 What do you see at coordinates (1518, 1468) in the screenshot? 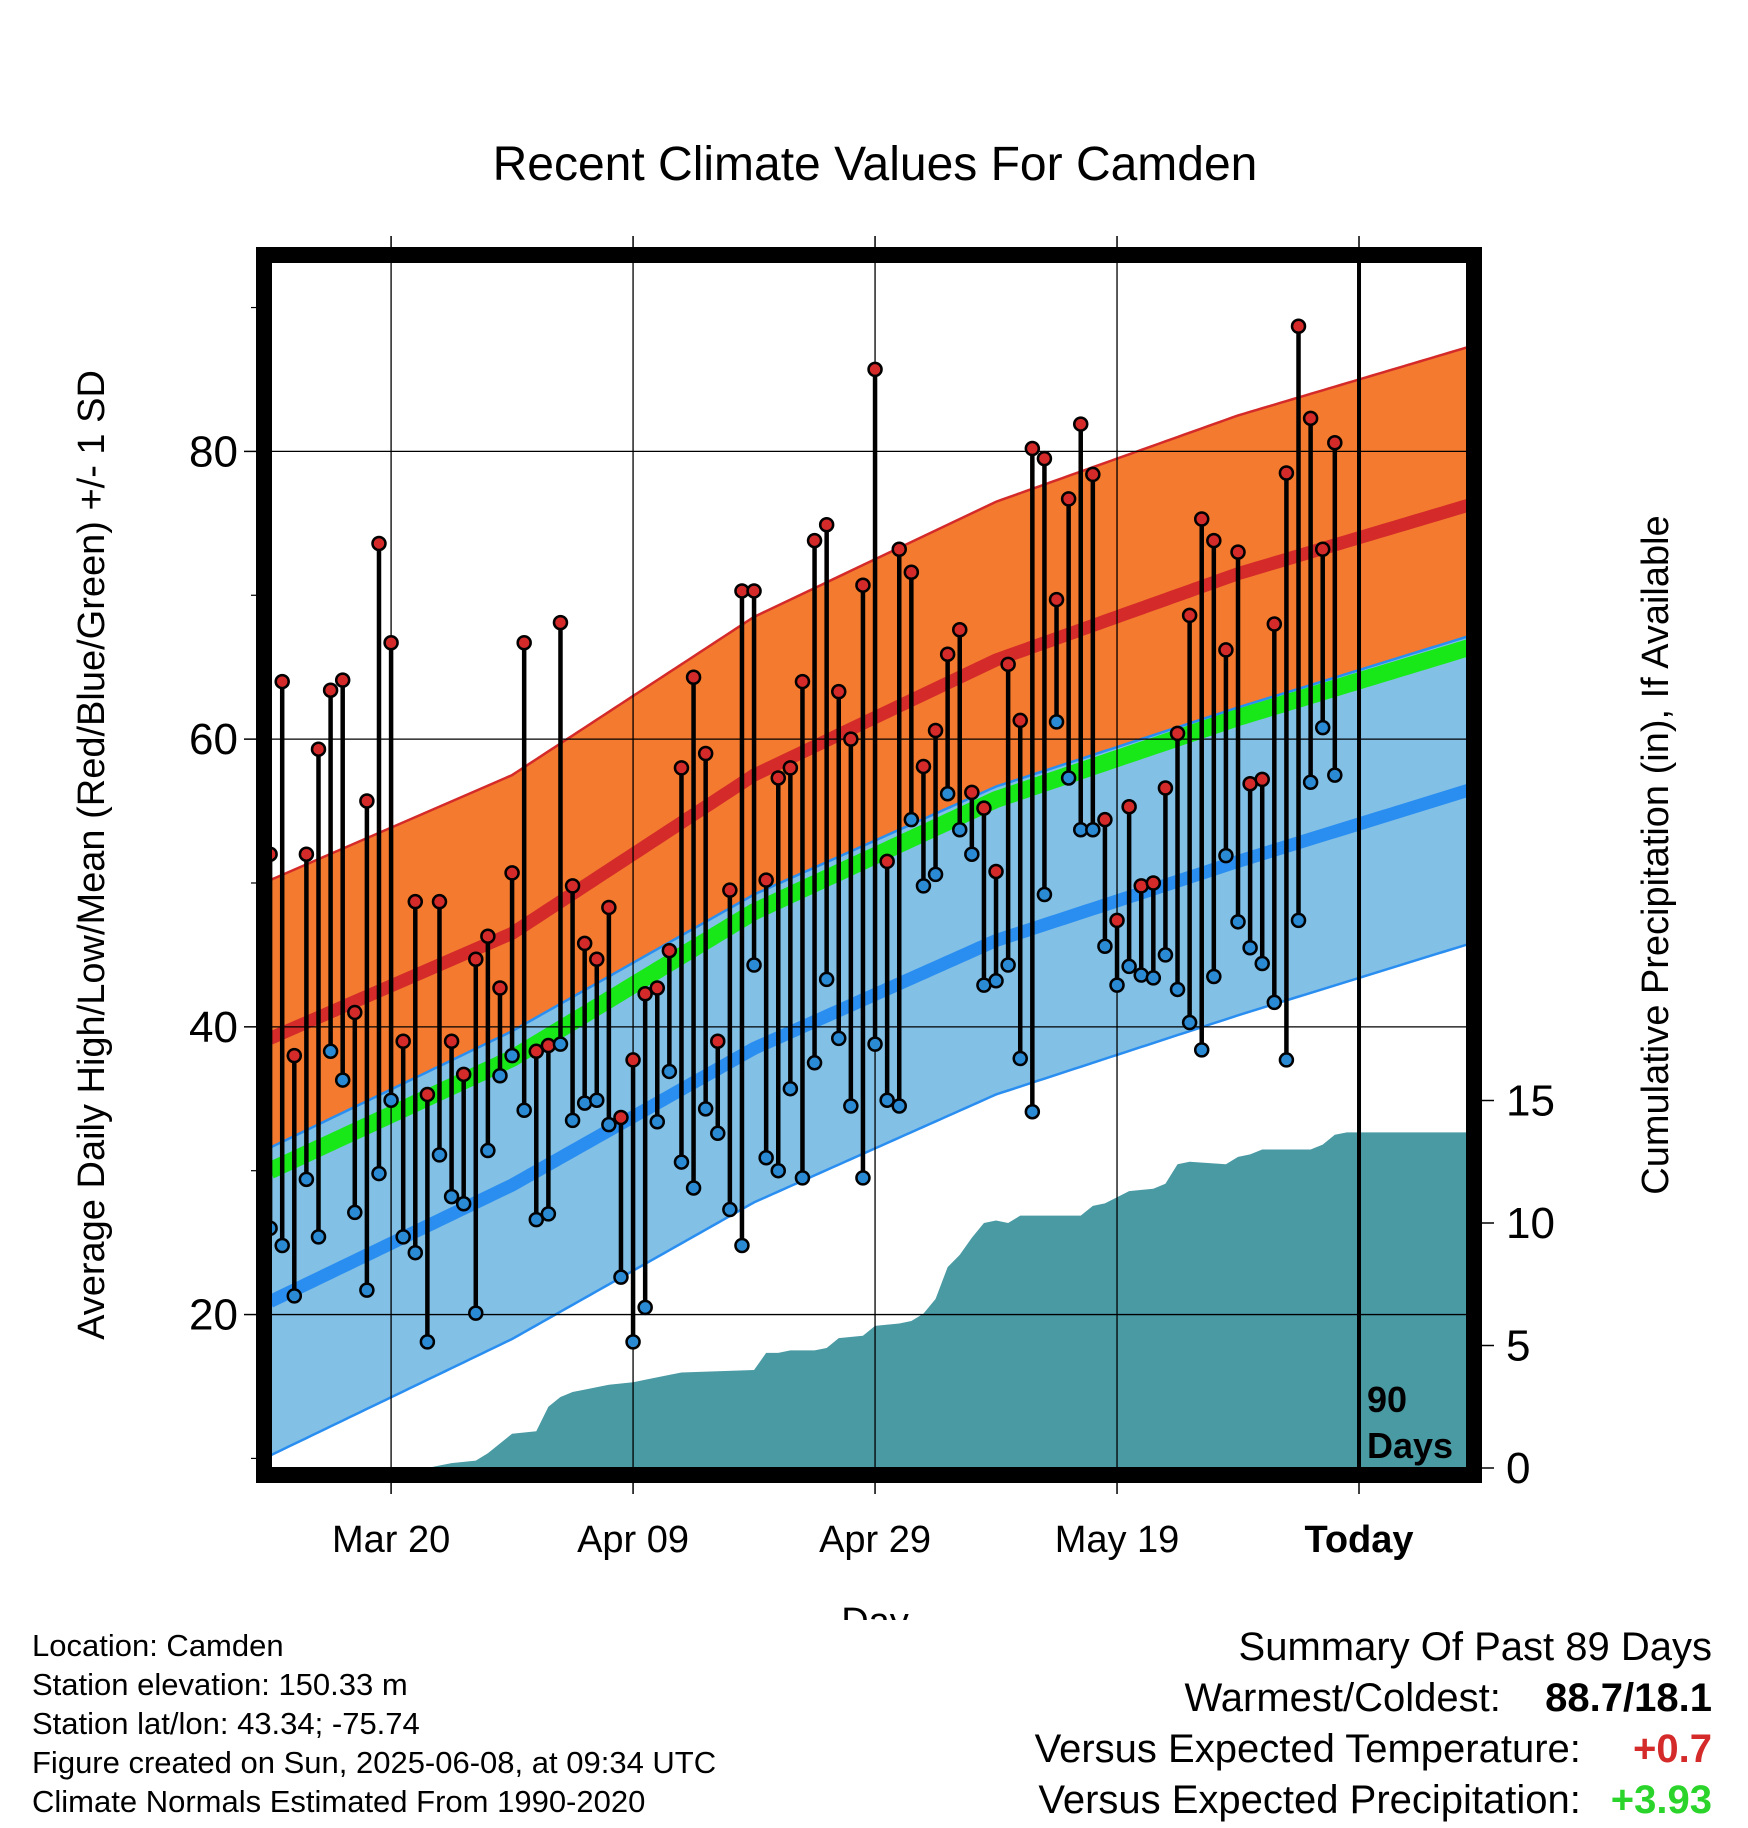
I see `y2-tick-label: 0` at bounding box center [1518, 1468].